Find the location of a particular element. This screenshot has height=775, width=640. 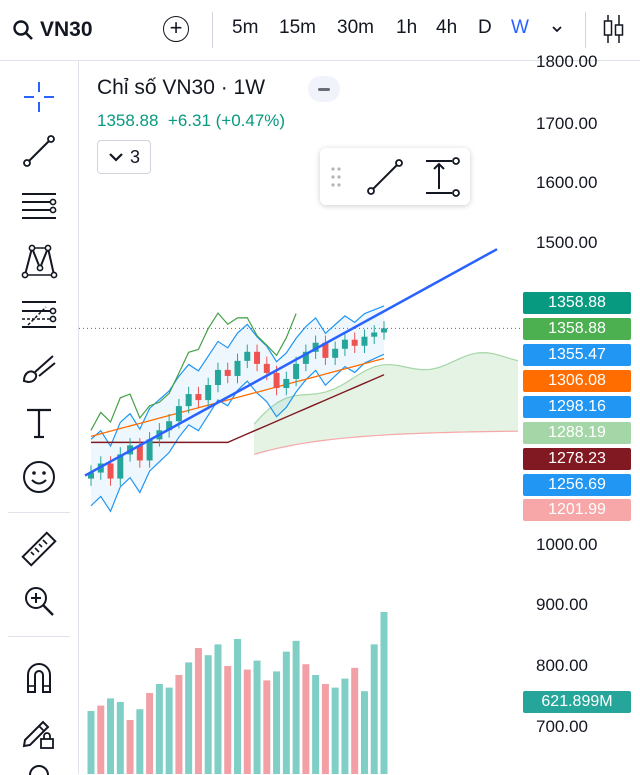

lock-drawings-tool is located at coordinates (39, 731).